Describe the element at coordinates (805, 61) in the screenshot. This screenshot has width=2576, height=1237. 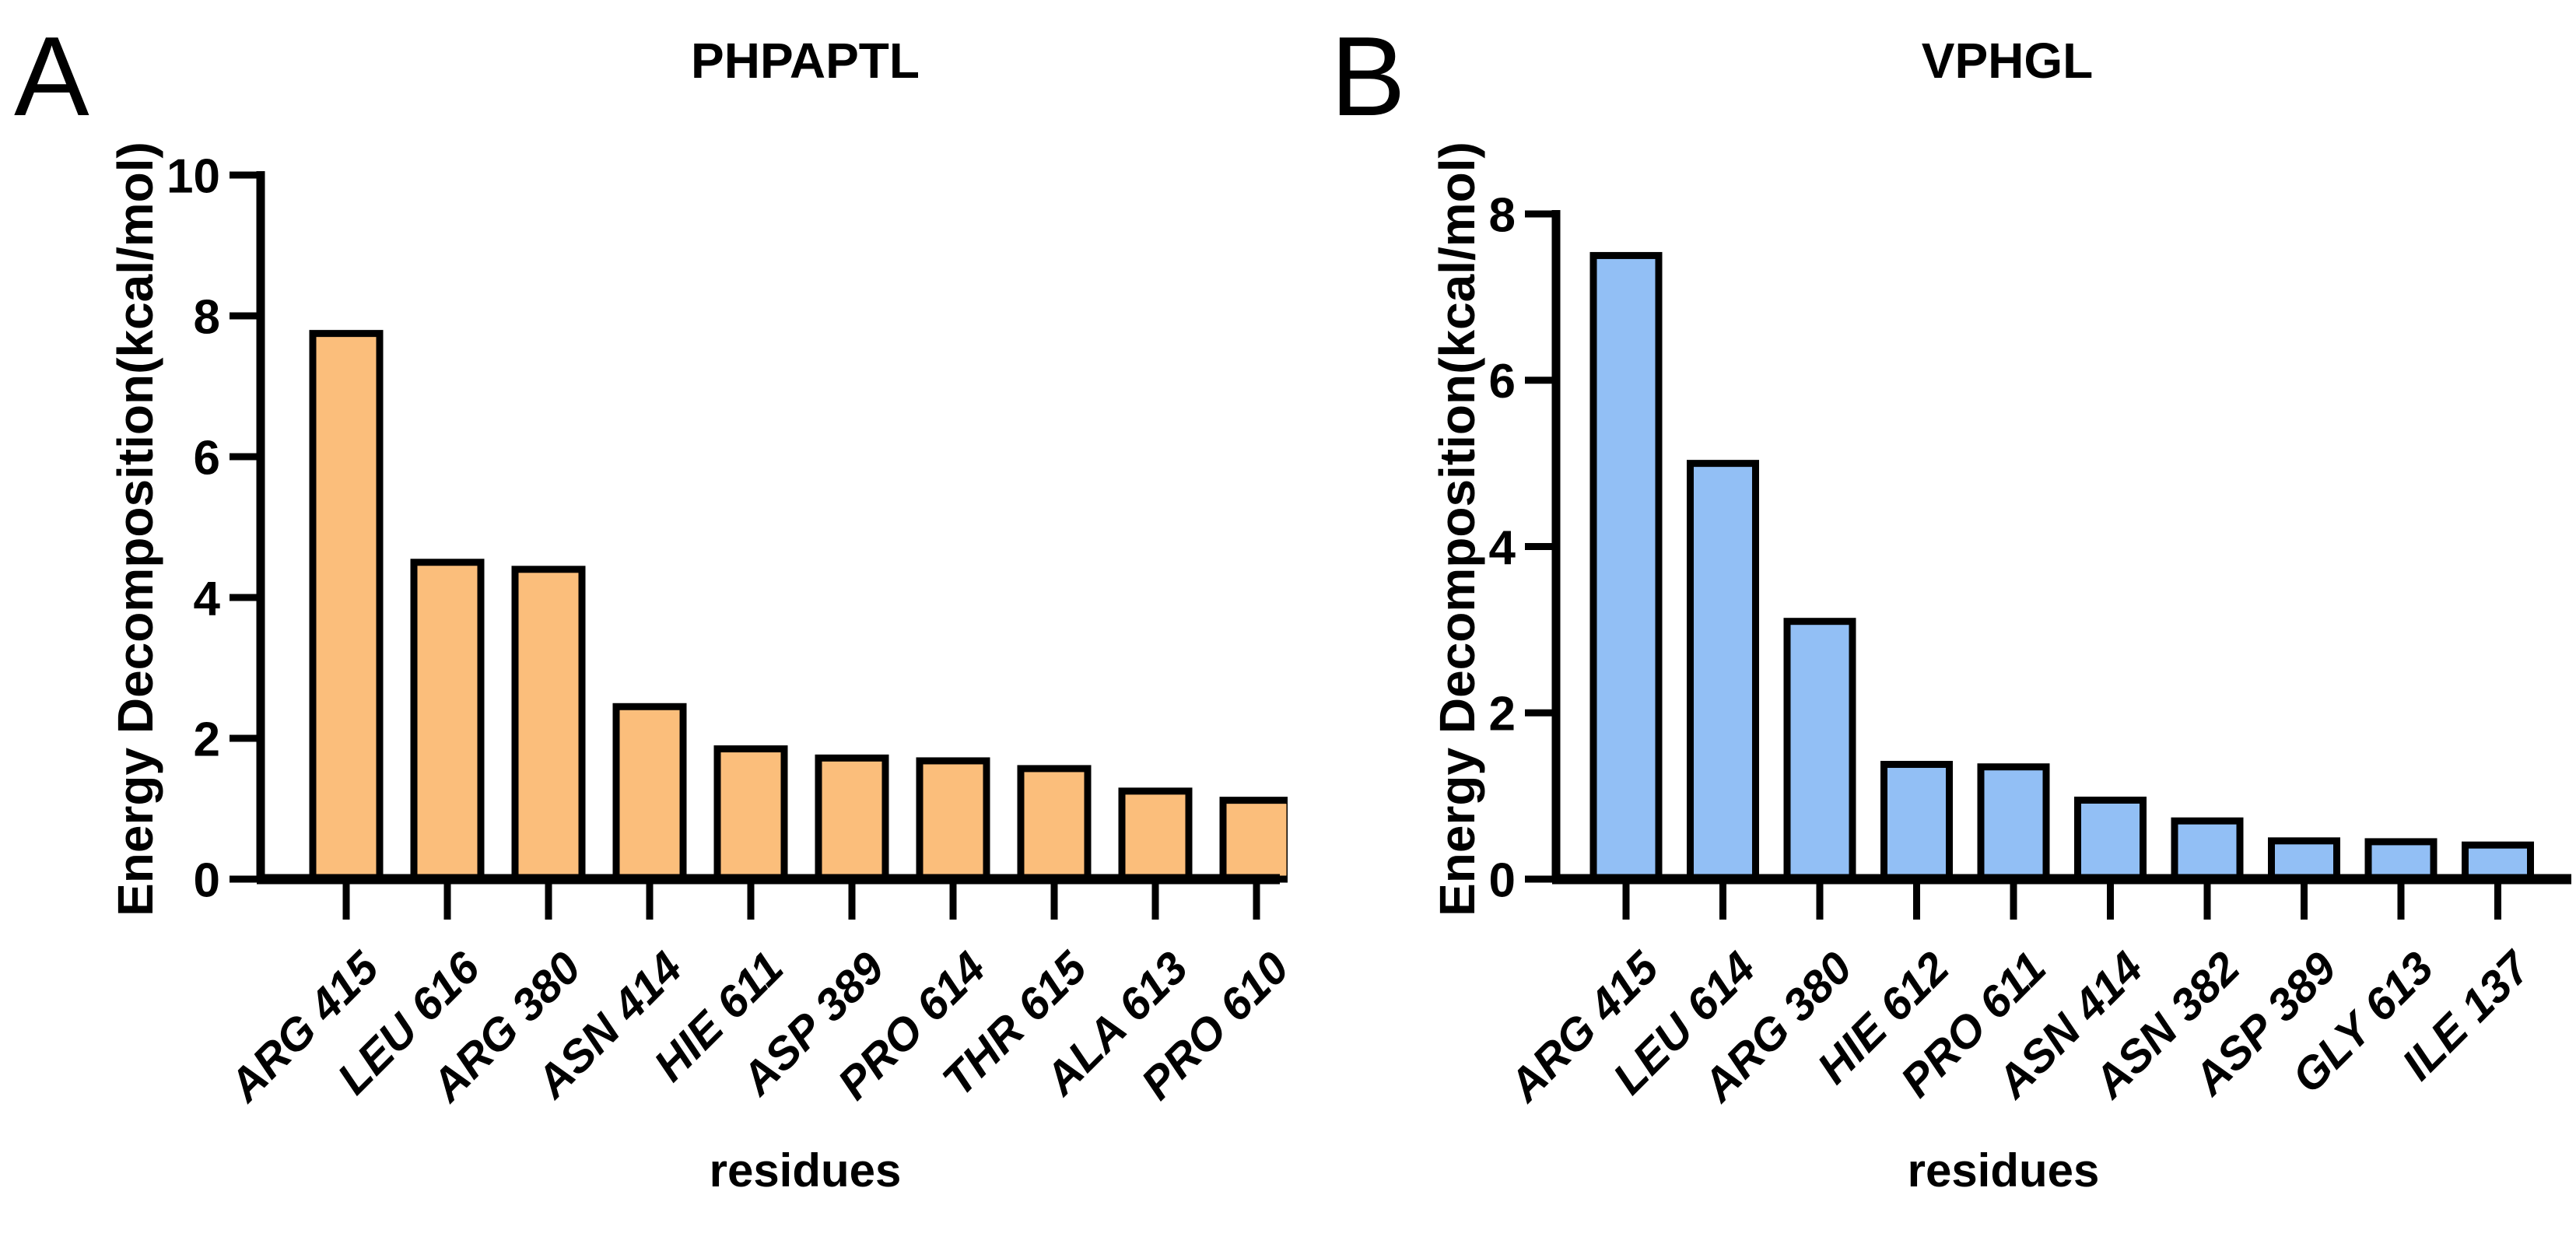
I see `chart-title: PHPAPTL` at that location.